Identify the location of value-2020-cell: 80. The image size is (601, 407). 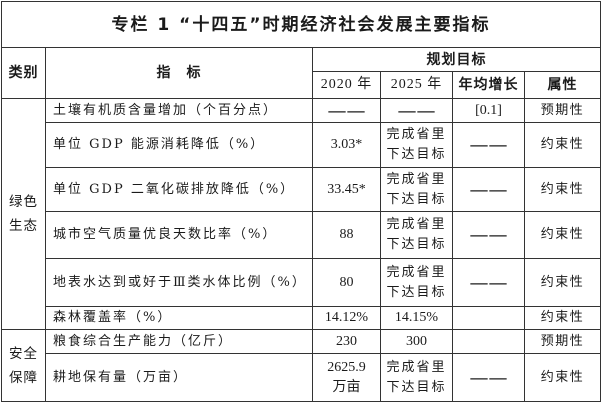
(346, 282).